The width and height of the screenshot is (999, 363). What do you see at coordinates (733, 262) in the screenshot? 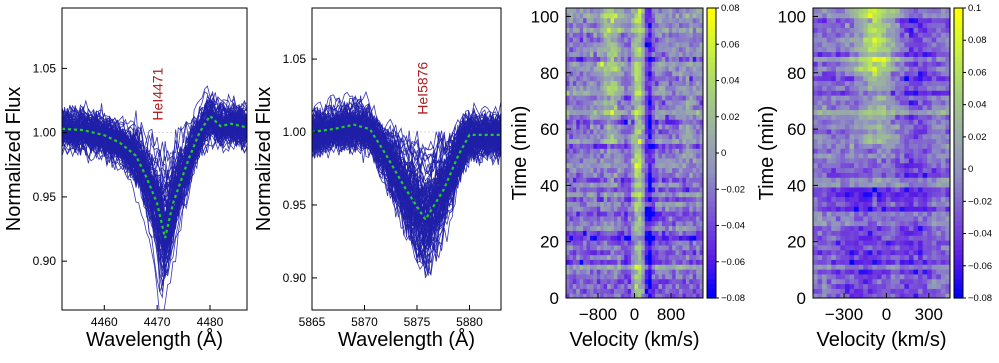
I see `colorbar-tick-label: −0.06` at bounding box center [733, 262].